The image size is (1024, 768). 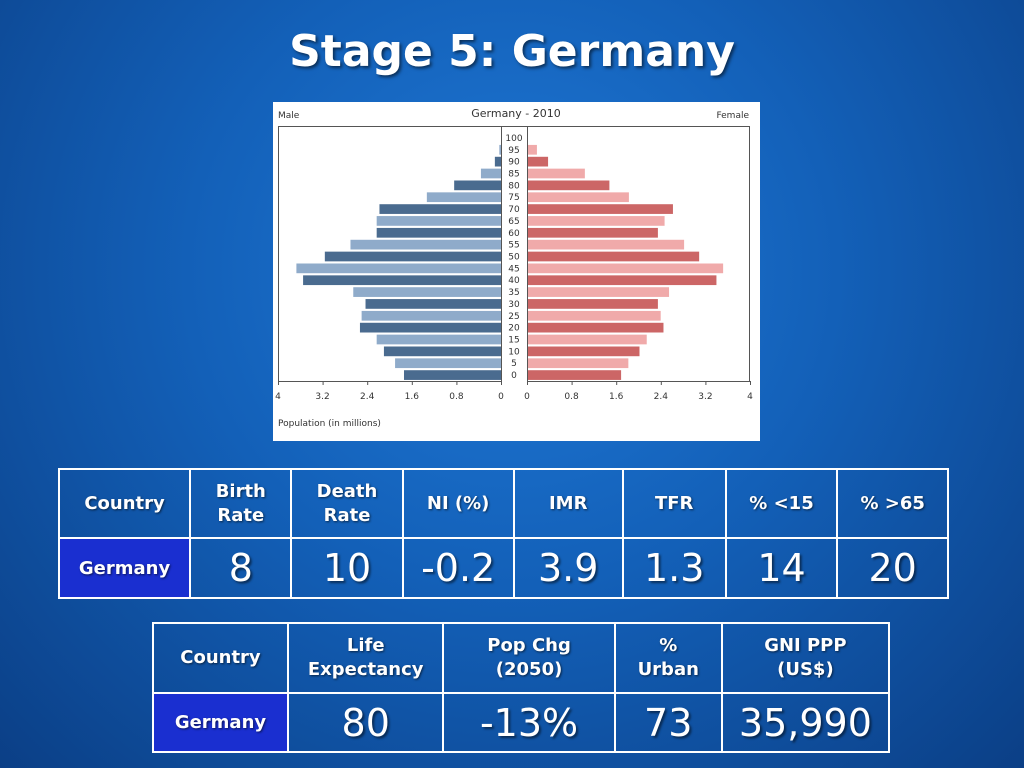 I want to click on x-tick-label: 0.8, so click(x=456, y=397).